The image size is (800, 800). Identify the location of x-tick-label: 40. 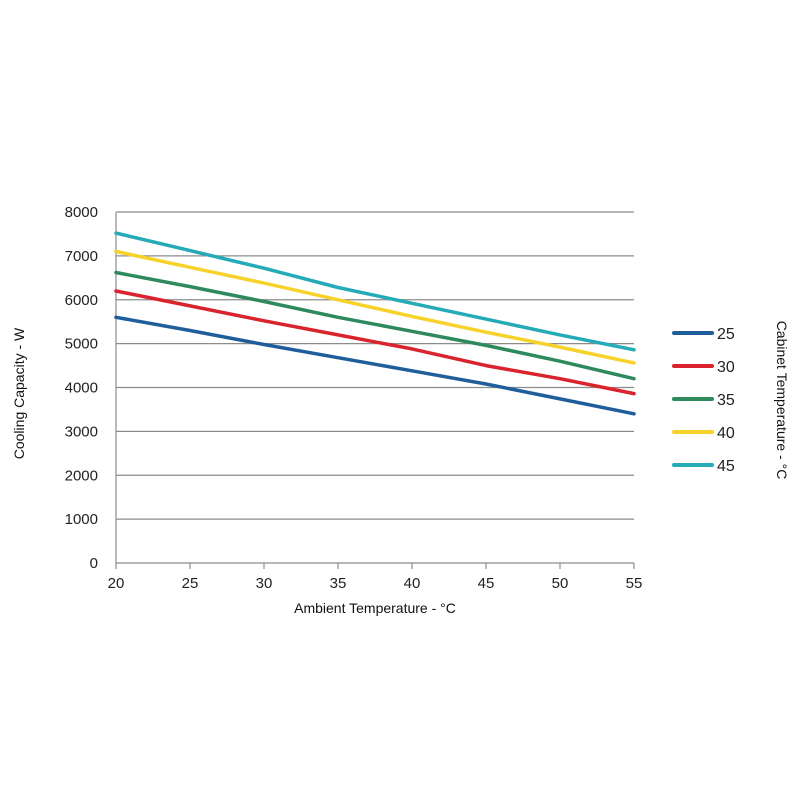
(412, 583).